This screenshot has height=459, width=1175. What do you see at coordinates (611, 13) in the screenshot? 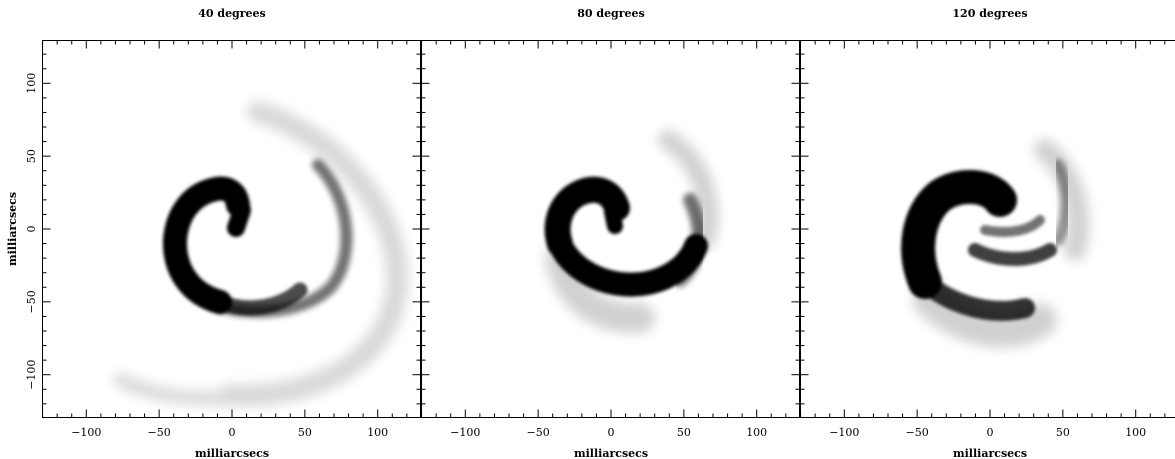
I see `panel-2-title: 80 degrees` at bounding box center [611, 13].